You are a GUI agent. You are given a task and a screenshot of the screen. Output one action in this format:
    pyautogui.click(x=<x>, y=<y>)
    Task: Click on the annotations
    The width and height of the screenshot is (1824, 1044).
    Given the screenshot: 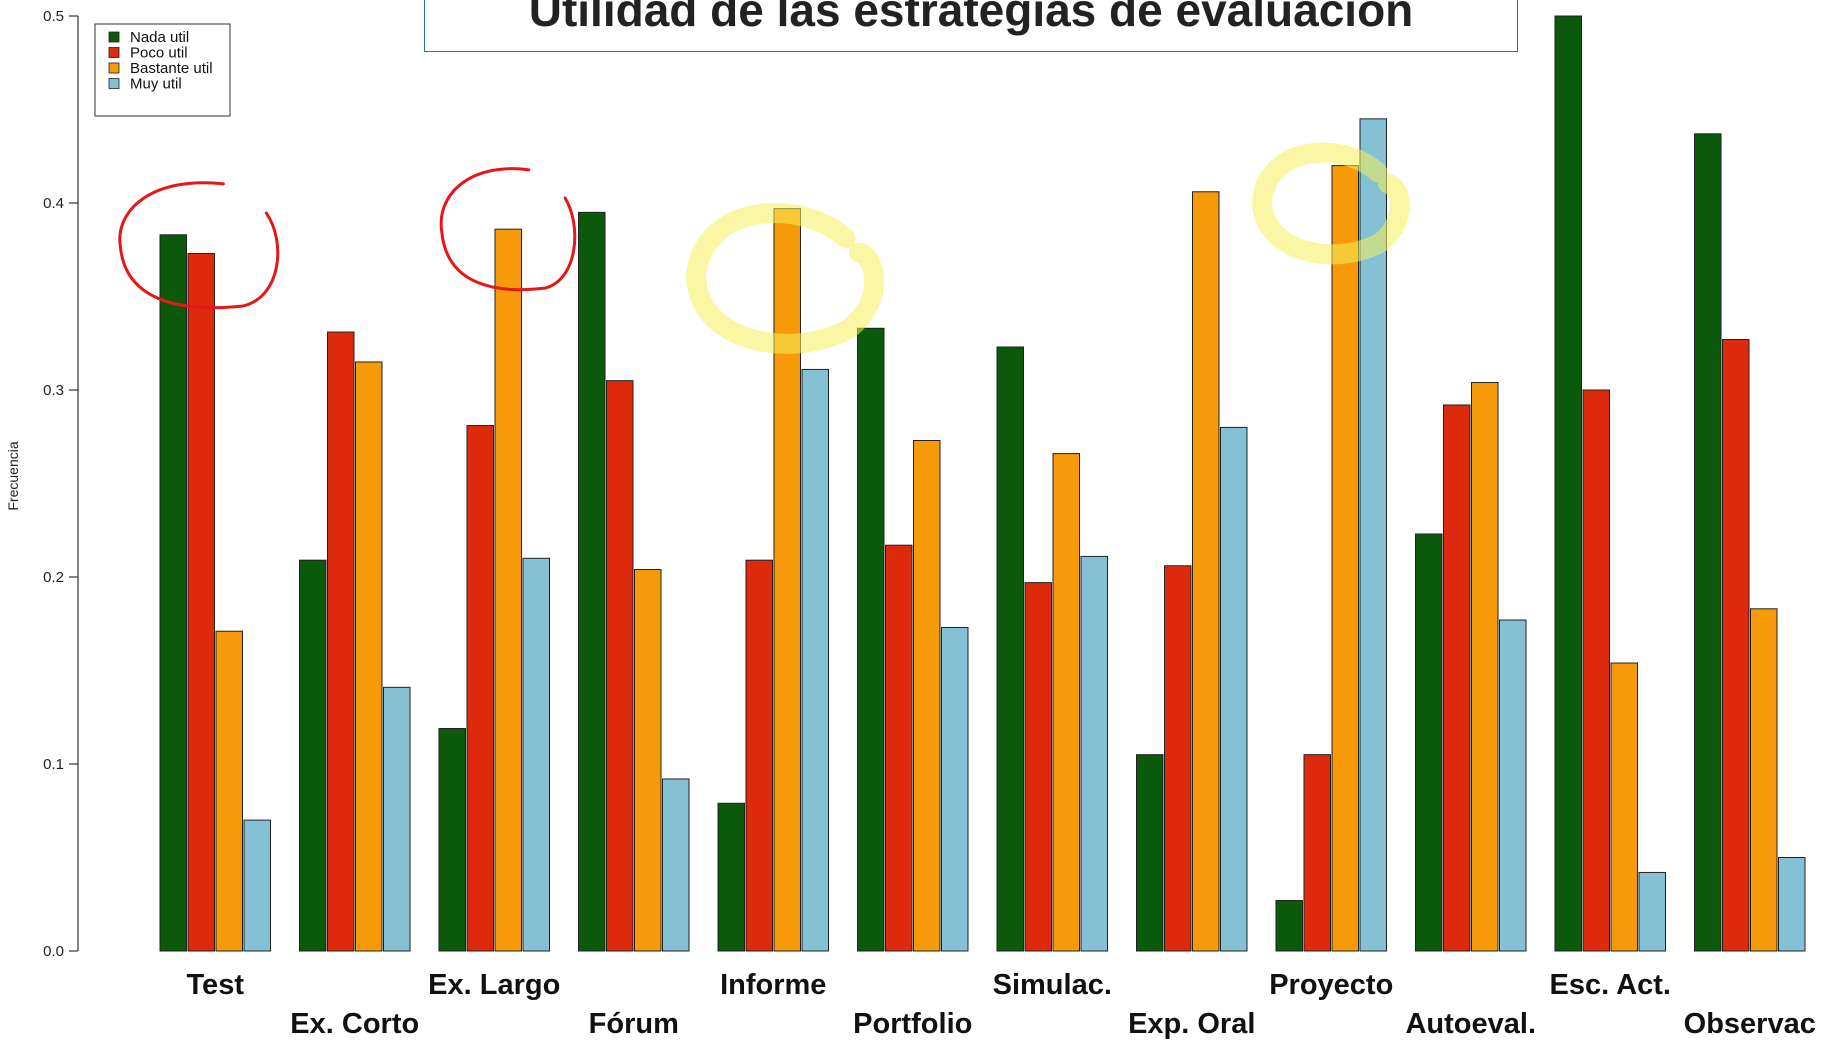 What is the action you would take?
    pyautogui.click(x=764, y=248)
    